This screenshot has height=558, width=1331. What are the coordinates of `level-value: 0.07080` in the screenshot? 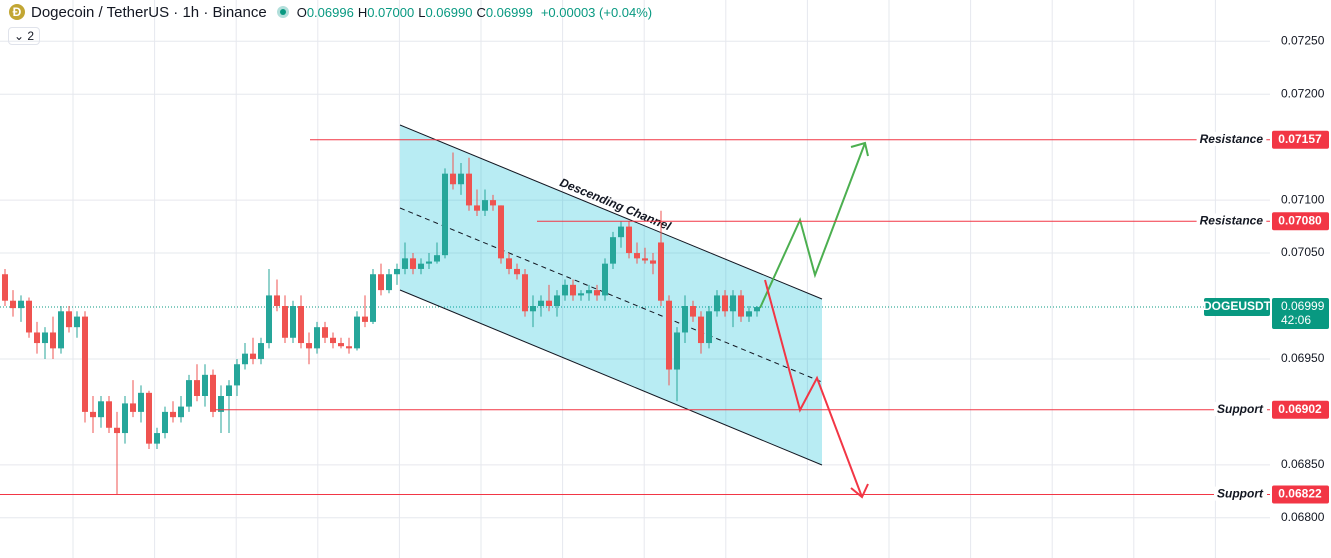 It's located at (1300, 220).